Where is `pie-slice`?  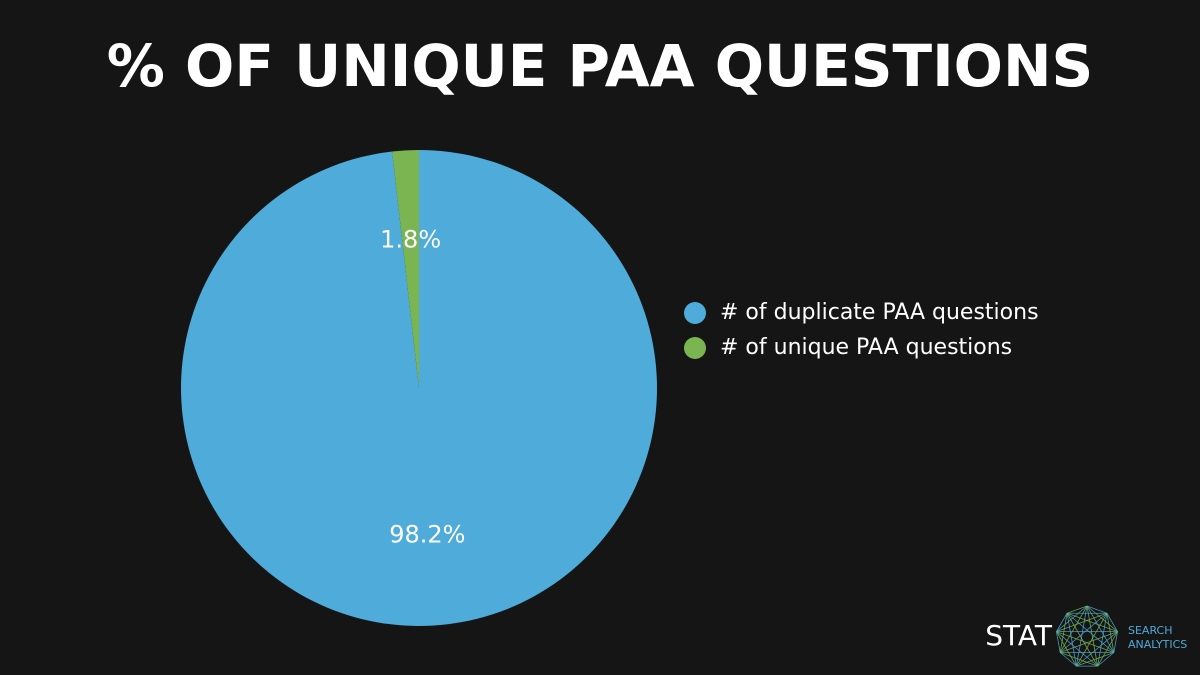
pie-slice is located at coordinates (405, 269).